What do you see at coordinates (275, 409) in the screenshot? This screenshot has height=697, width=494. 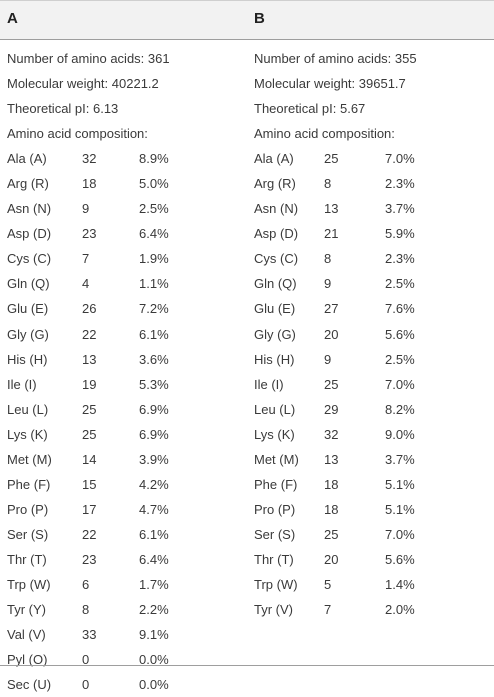 I see `amino-acid-name: Leu (L)` at bounding box center [275, 409].